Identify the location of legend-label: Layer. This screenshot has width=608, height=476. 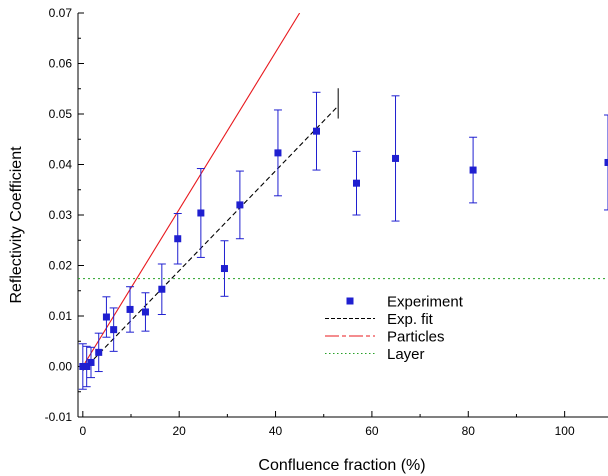
(406, 354).